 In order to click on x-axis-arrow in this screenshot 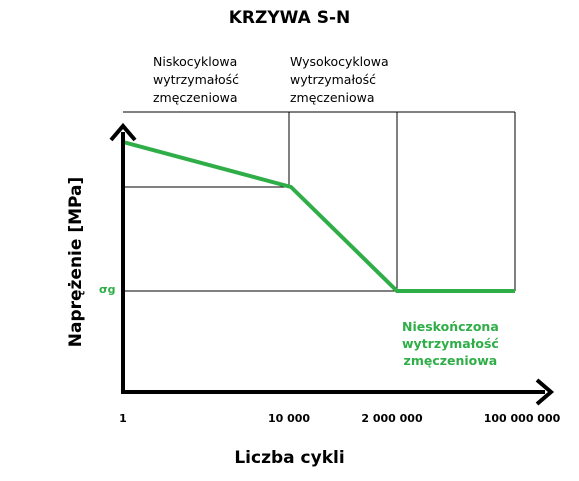, I will do `click(545, 392)`.